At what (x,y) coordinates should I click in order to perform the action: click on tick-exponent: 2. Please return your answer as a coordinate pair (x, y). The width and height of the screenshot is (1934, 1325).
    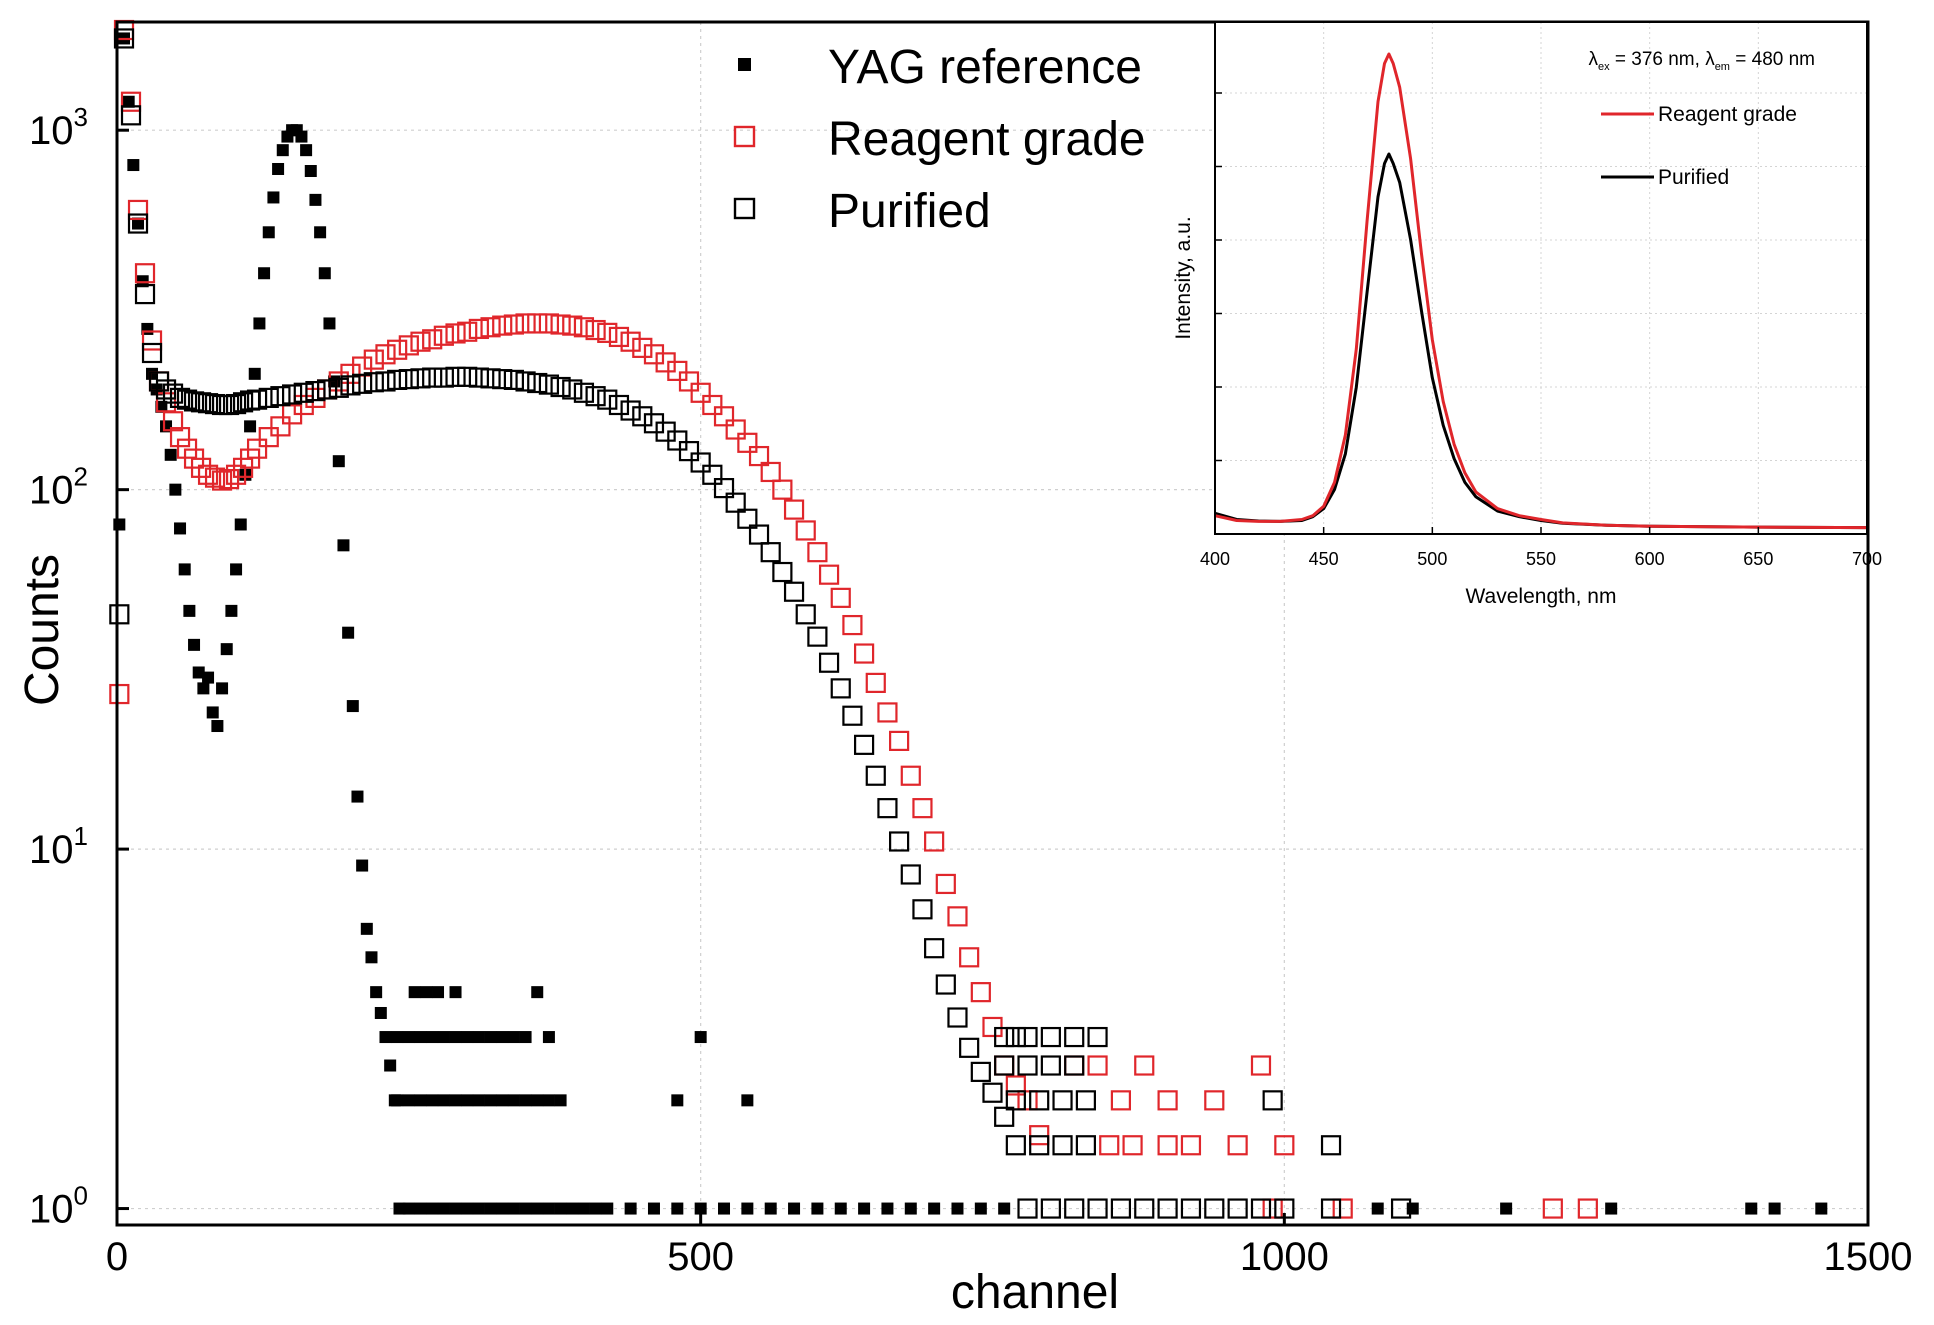
    Looking at the image, I should click on (81, 477).